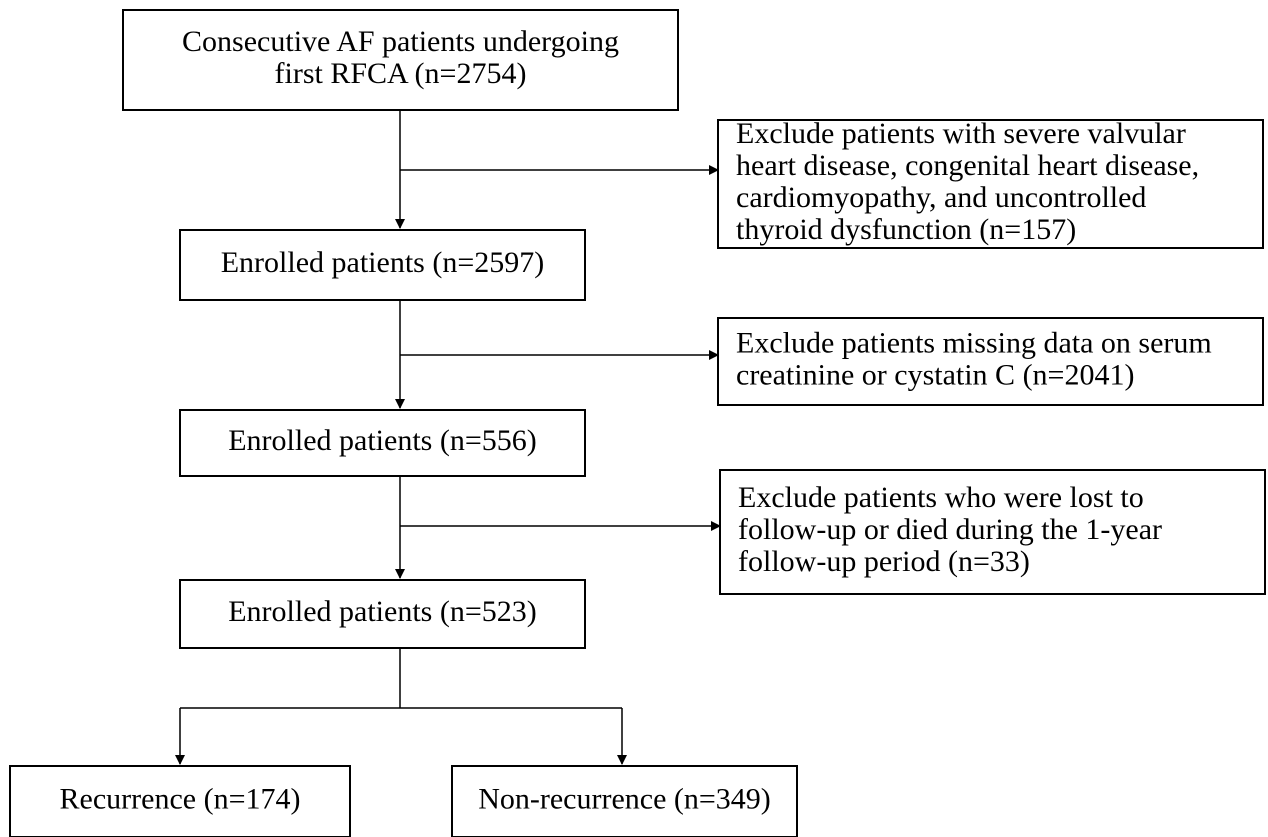 The width and height of the screenshot is (1268, 837). I want to click on node-text: Enrolled patients (n=2597), so click(383, 262).